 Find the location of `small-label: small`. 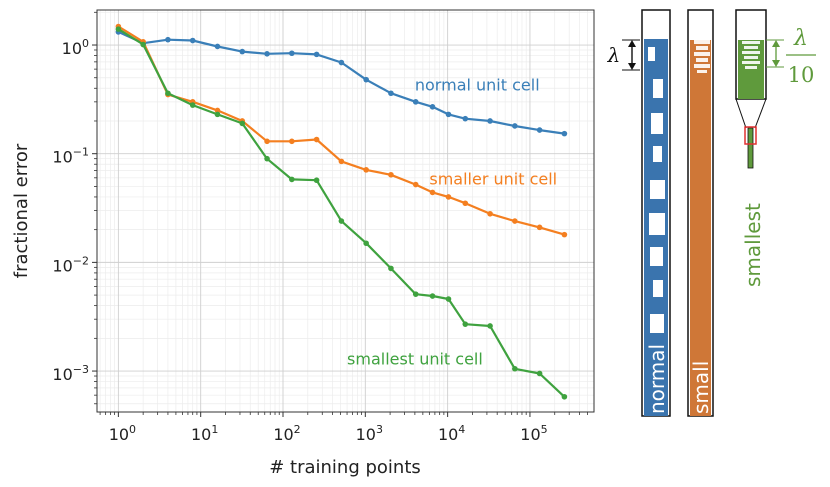

small-label: small is located at coordinates (701, 387).